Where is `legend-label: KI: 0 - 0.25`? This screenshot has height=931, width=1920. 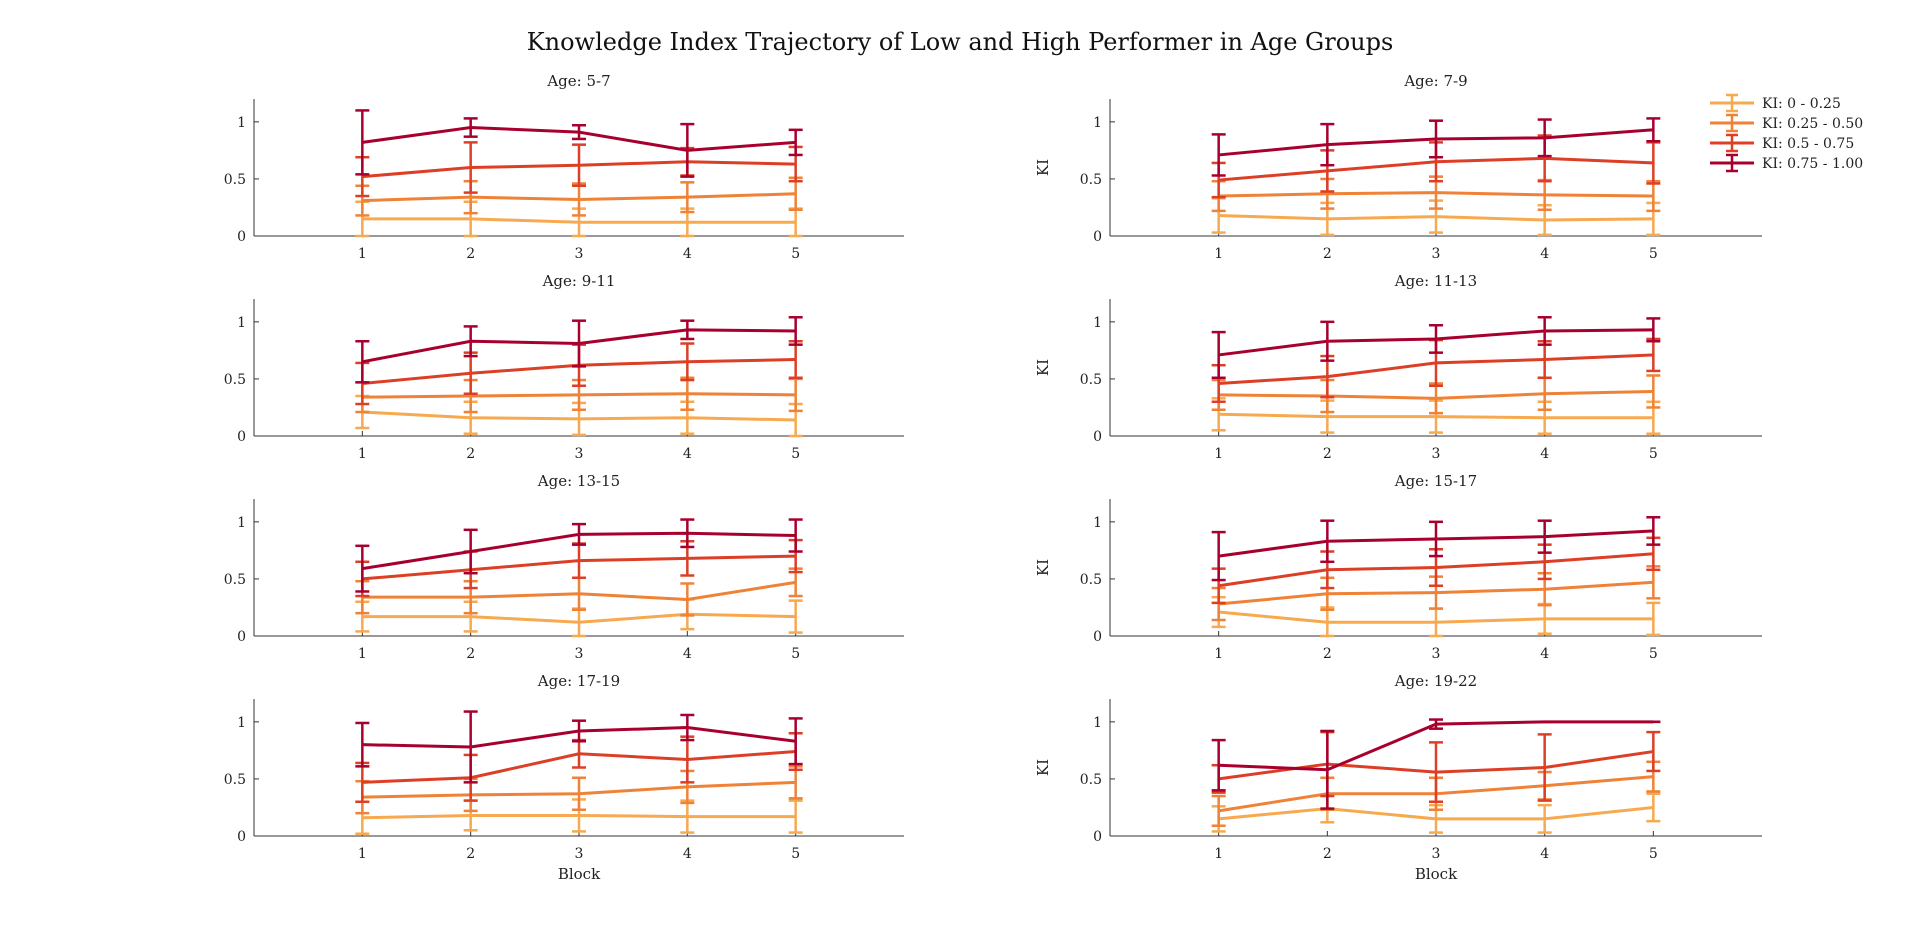 legend-label: KI: 0 - 0.25 is located at coordinates (1801, 104).